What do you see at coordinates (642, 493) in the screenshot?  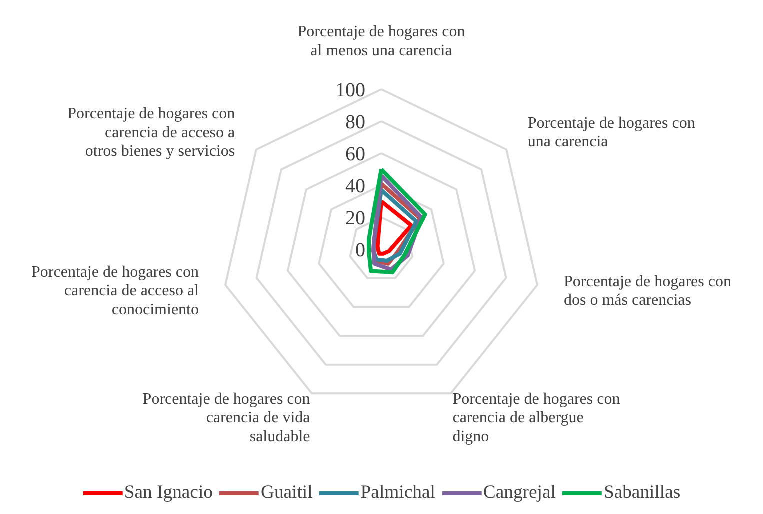 I see `legend-label: Sabanillas` at bounding box center [642, 493].